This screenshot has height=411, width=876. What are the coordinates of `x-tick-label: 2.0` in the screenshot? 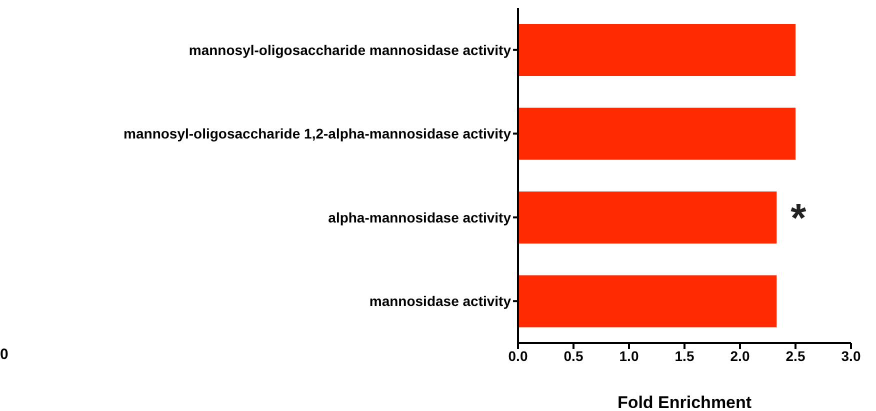 It's located at (740, 356).